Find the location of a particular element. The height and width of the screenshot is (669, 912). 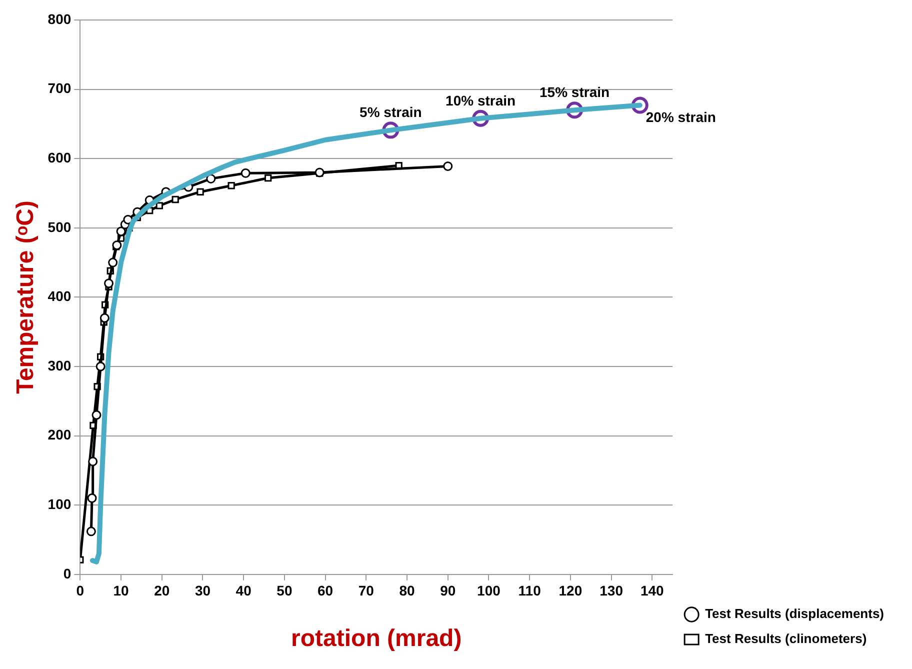

x-tick-label: 90 is located at coordinates (448, 590).